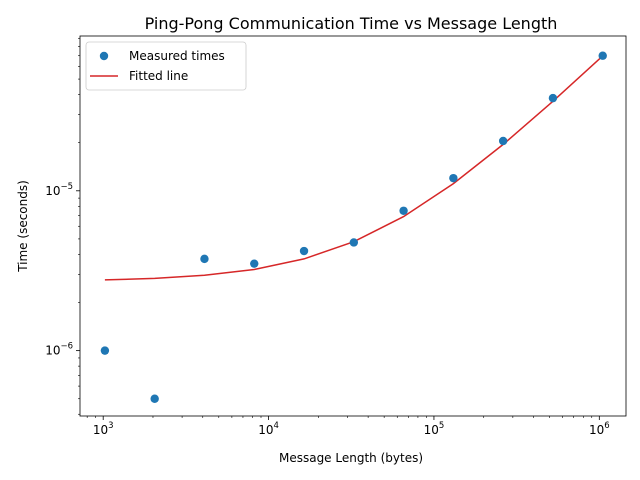 The width and height of the screenshot is (640, 480). What do you see at coordinates (268, 429) in the screenshot?
I see `x-tick-label: 10⁴` at bounding box center [268, 429].